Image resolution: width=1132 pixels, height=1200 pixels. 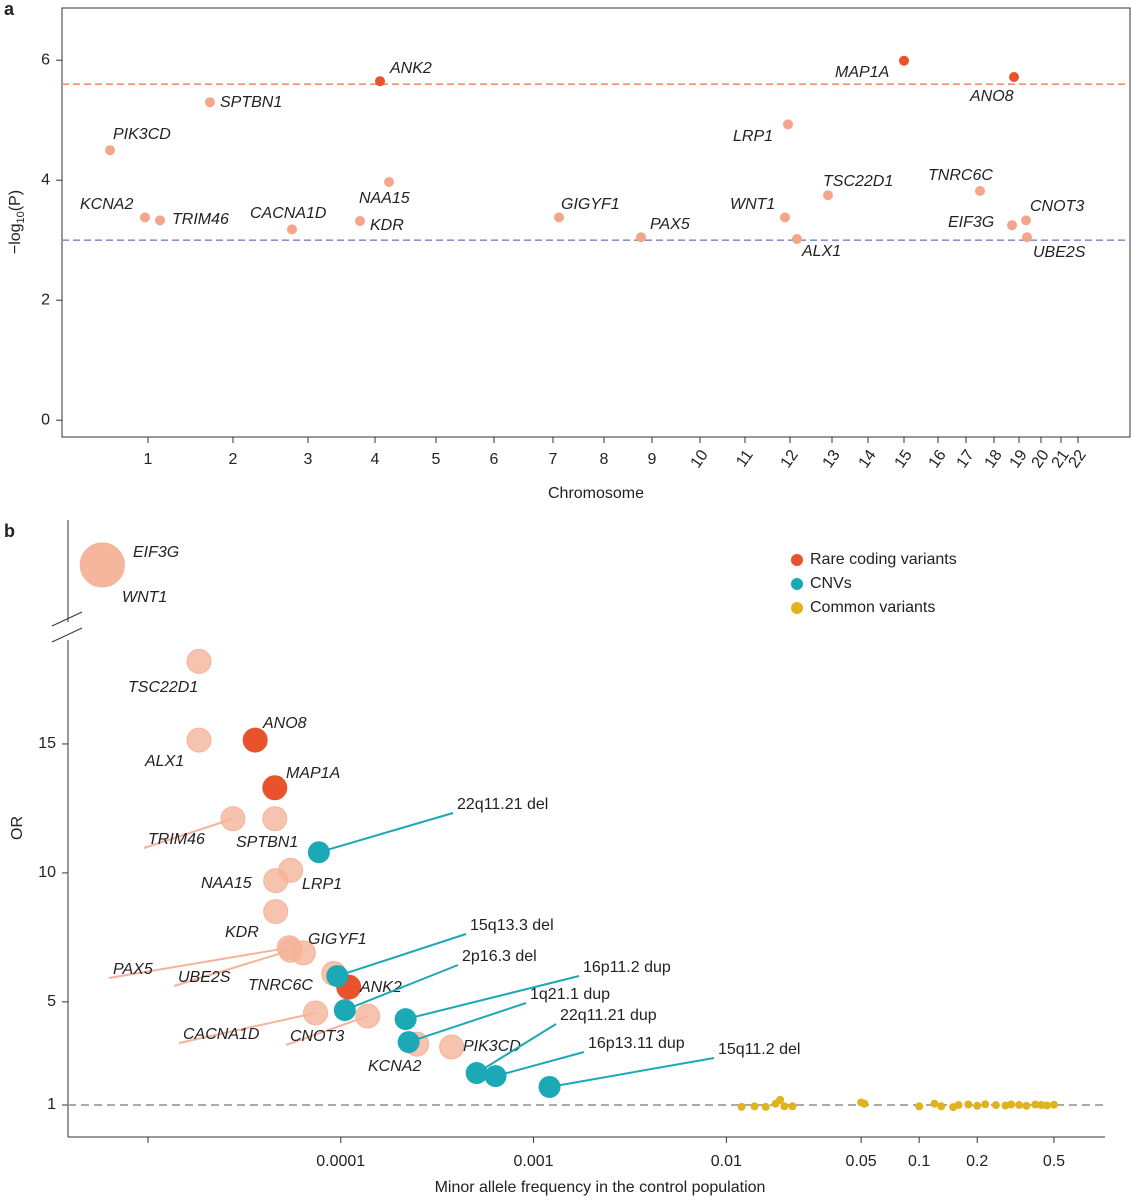 I want to click on gene-label: NAA15, so click(x=384, y=198).